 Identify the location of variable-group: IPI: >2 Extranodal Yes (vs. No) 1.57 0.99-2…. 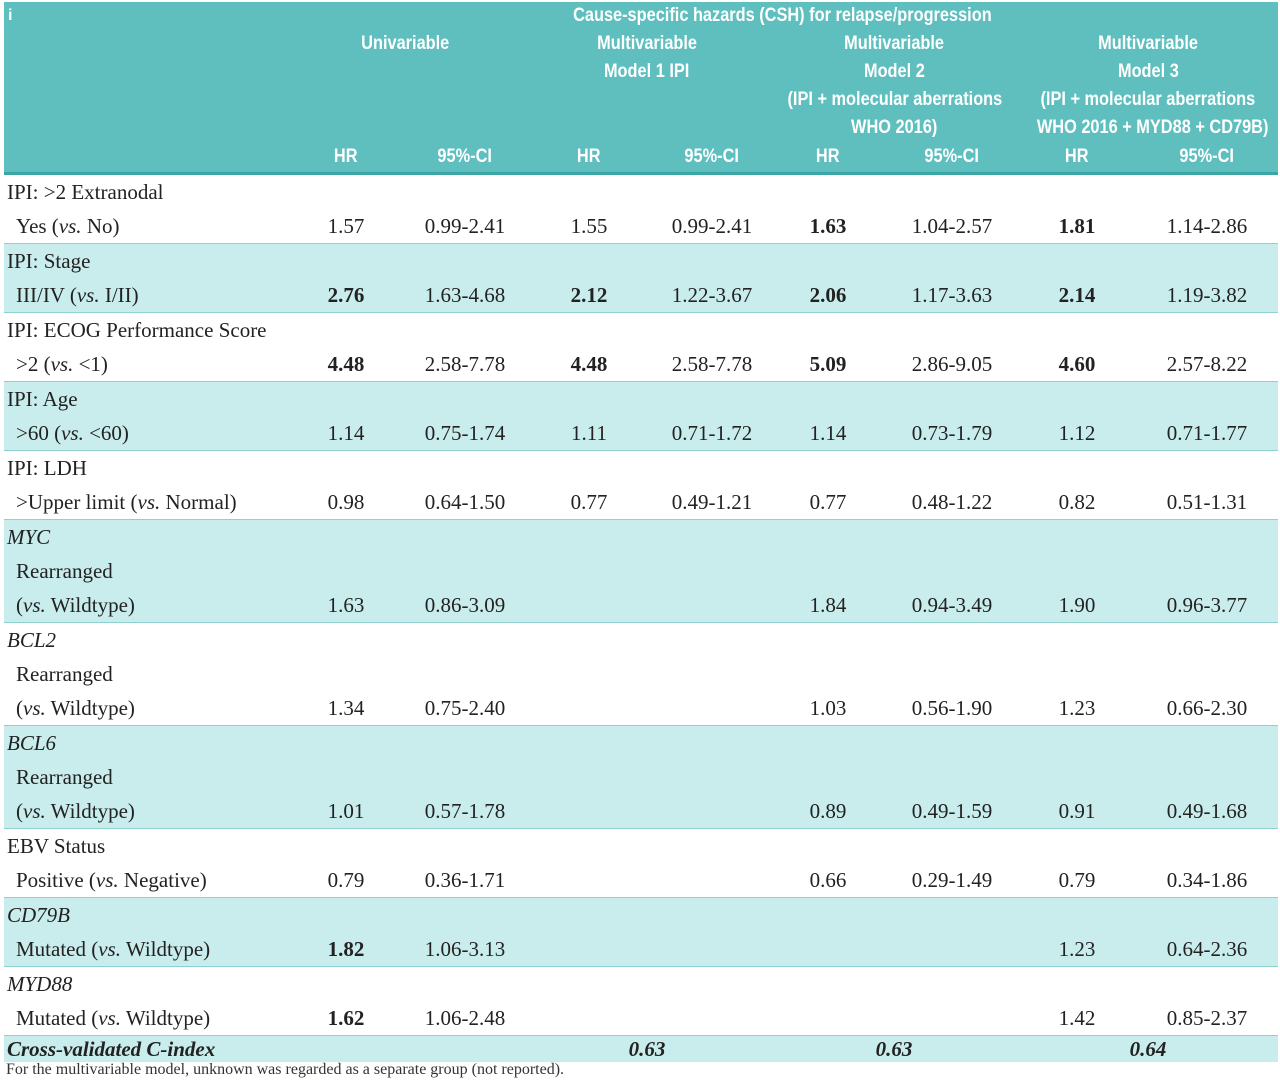
(641, 209).